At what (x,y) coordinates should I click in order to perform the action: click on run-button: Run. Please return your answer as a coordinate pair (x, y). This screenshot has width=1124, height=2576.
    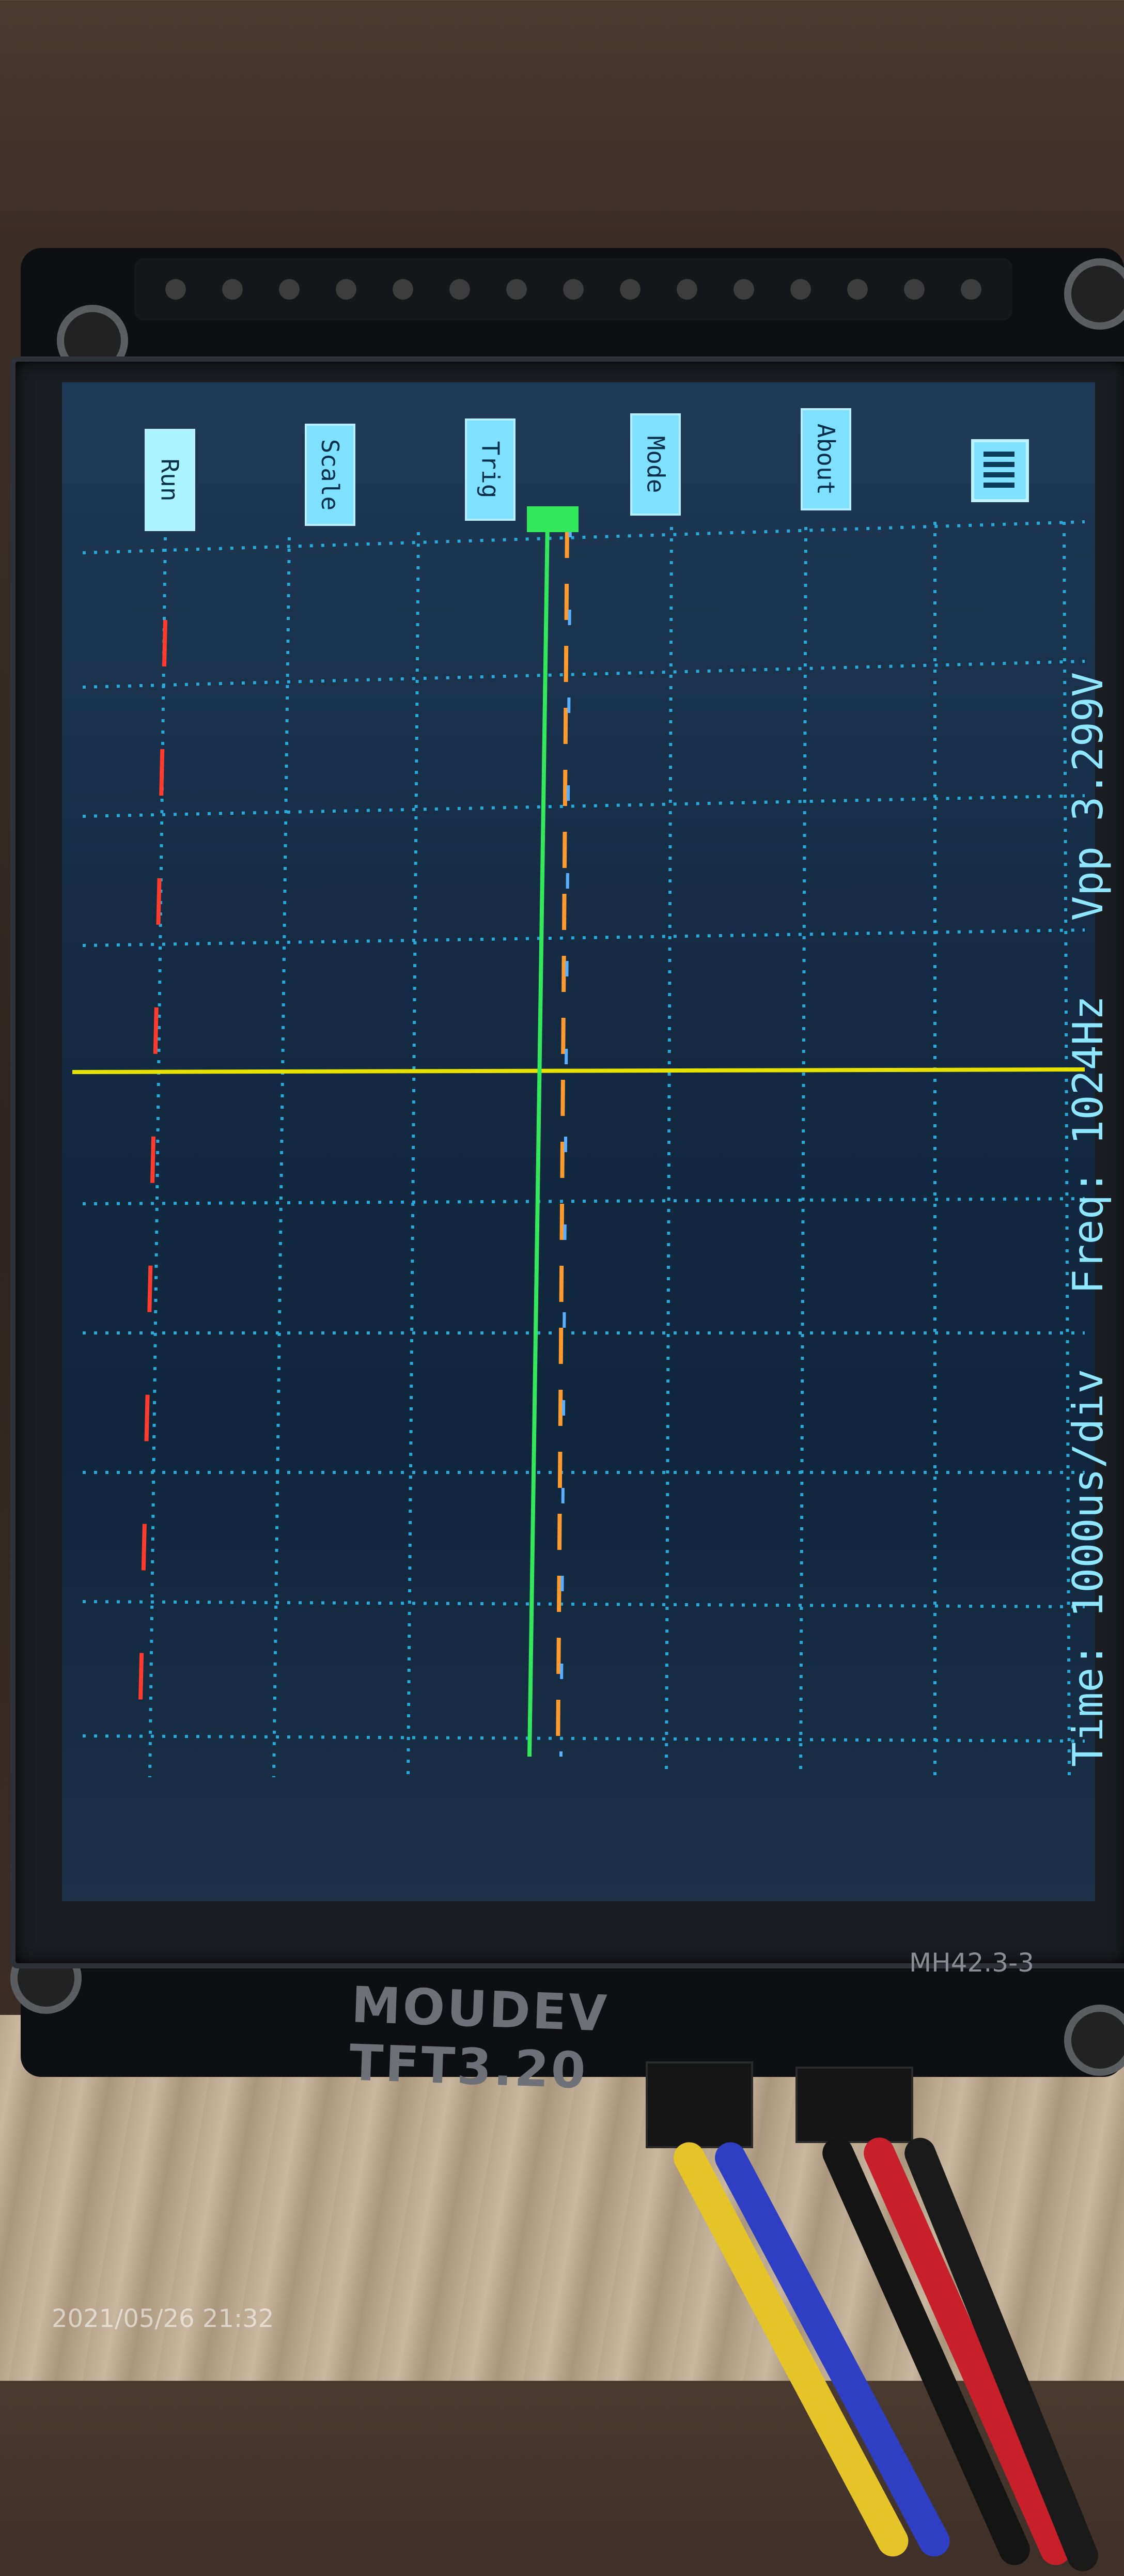
    Looking at the image, I should click on (170, 480).